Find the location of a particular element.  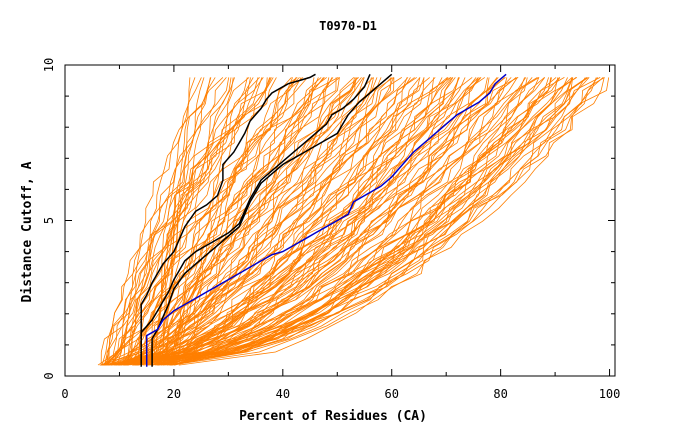

x-tick-label: 40 is located at coordinates (283, 394).